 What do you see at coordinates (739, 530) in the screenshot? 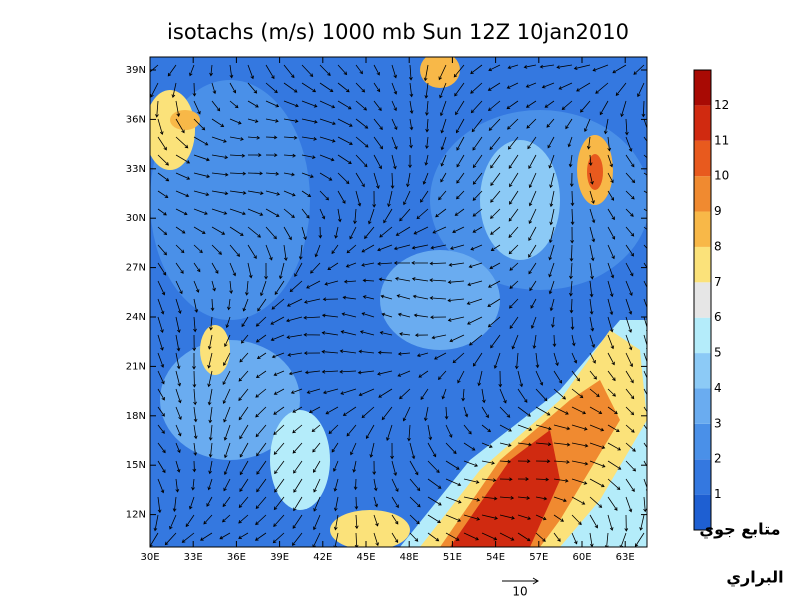
I see `credit-line: متابع جوي` at bounding box center [739, 530].